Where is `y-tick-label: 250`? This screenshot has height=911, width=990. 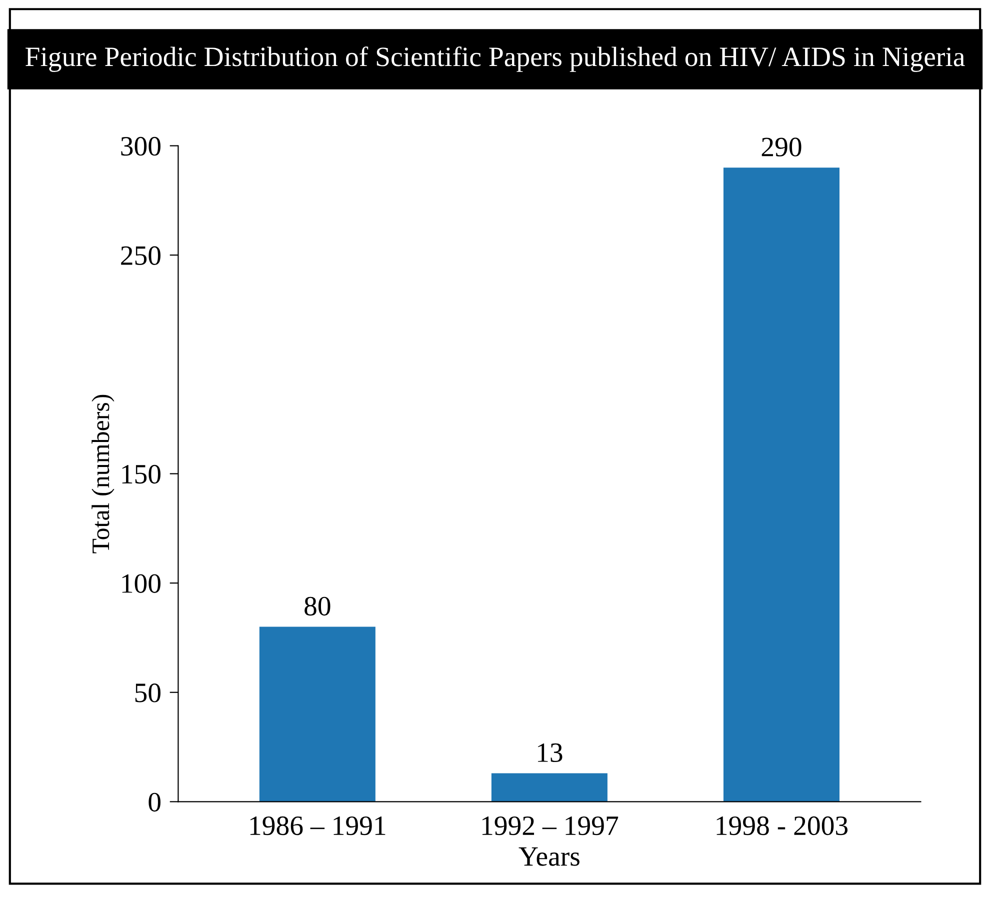 y-tick-label: 250 is located at coordinates (140, 255).